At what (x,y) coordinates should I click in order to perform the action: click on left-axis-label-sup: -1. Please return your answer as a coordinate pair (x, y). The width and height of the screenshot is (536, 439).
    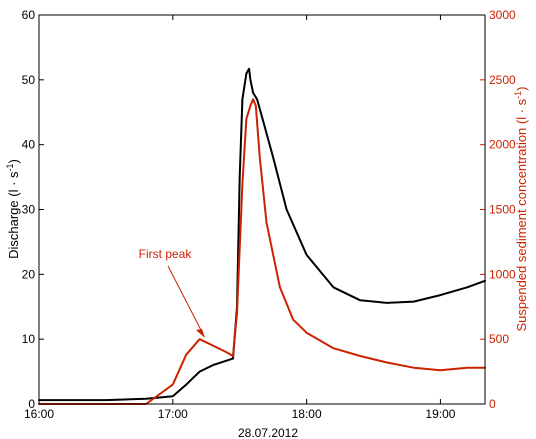
    Looking at the image, I should click on (10, 167).